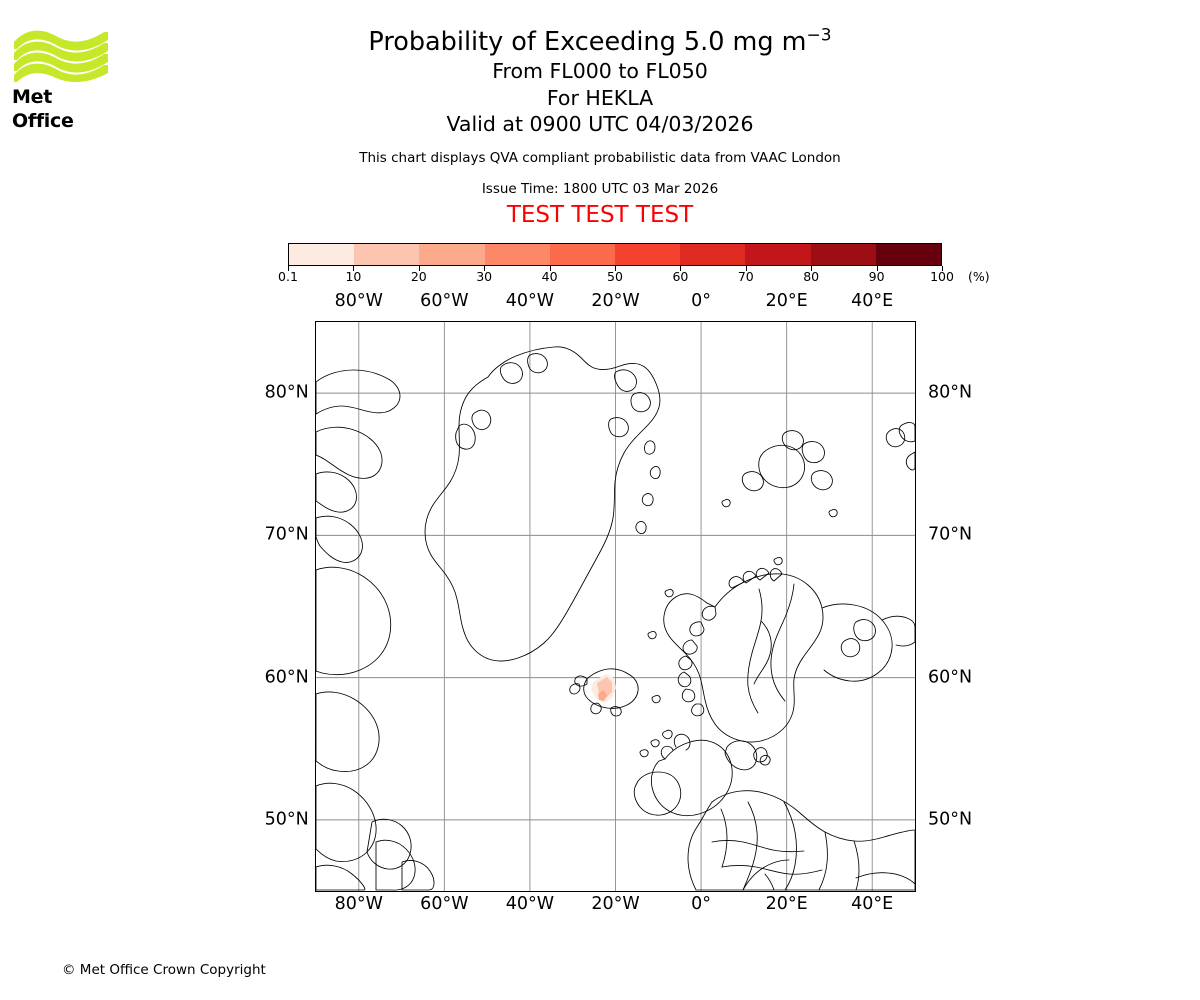  What do you see at coordinates (979, 276) in the screenshot?
I see `colorbar-unit-label: (%)` at bounding box center [979, 276].